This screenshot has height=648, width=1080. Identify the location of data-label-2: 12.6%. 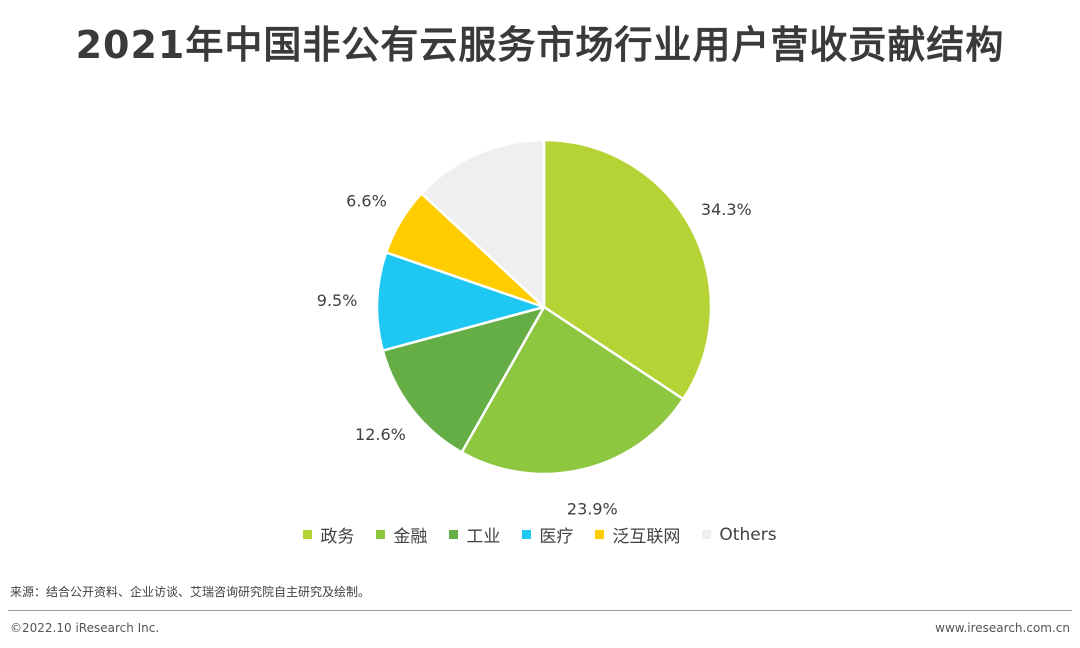
(380, 434).